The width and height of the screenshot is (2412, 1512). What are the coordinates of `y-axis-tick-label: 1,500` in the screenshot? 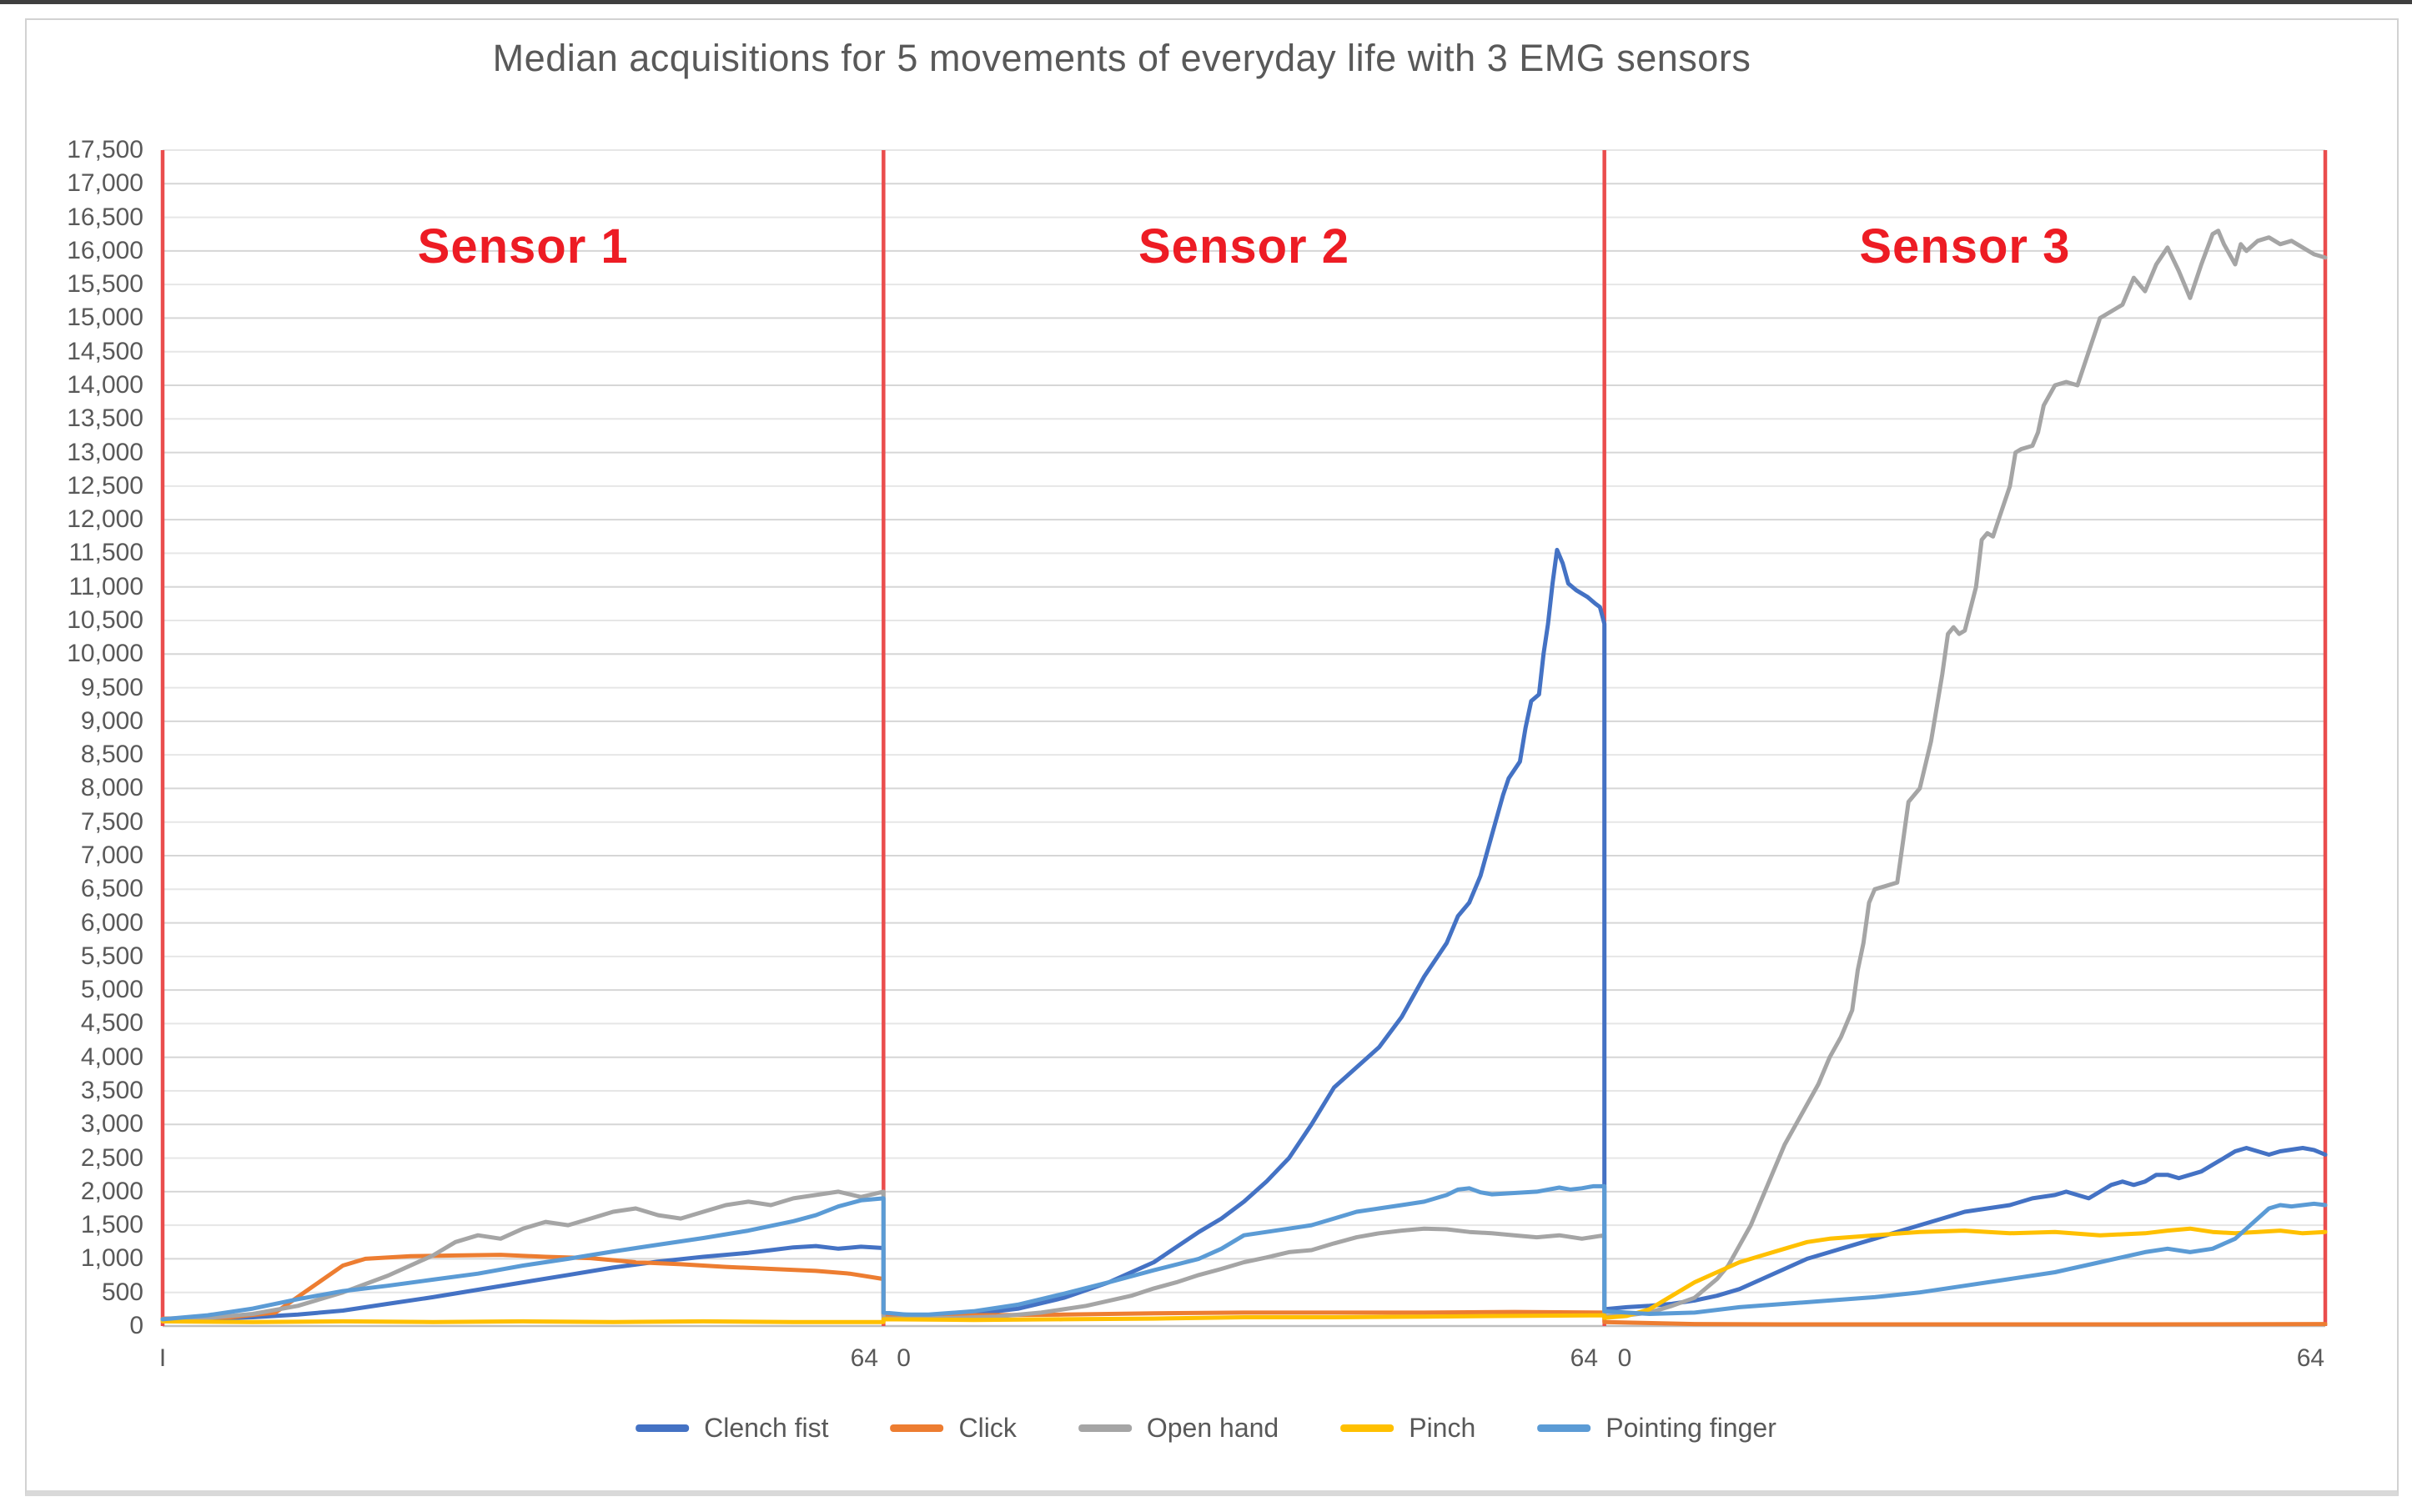 It's located at (112, 1225).